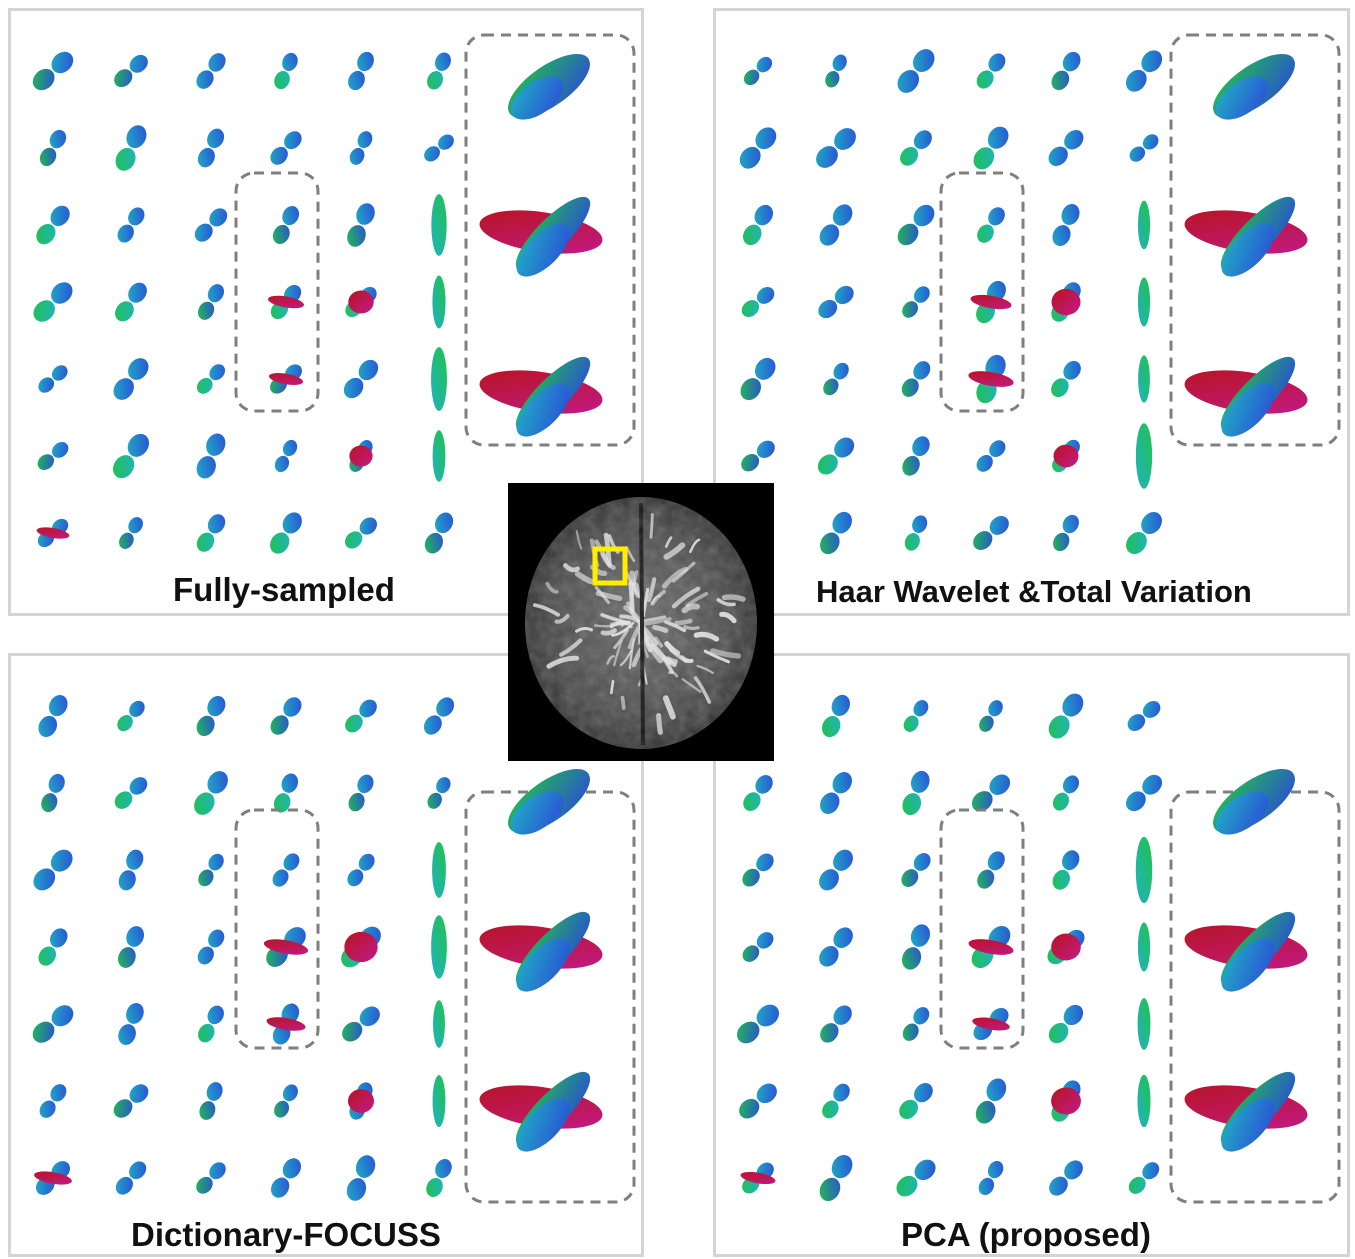 The height and width of the screenshot is (1259, 1355). What do you see at coordinates (610, 566) in the screenshot?
I see `roi-box` at bounding box center [610, 566].